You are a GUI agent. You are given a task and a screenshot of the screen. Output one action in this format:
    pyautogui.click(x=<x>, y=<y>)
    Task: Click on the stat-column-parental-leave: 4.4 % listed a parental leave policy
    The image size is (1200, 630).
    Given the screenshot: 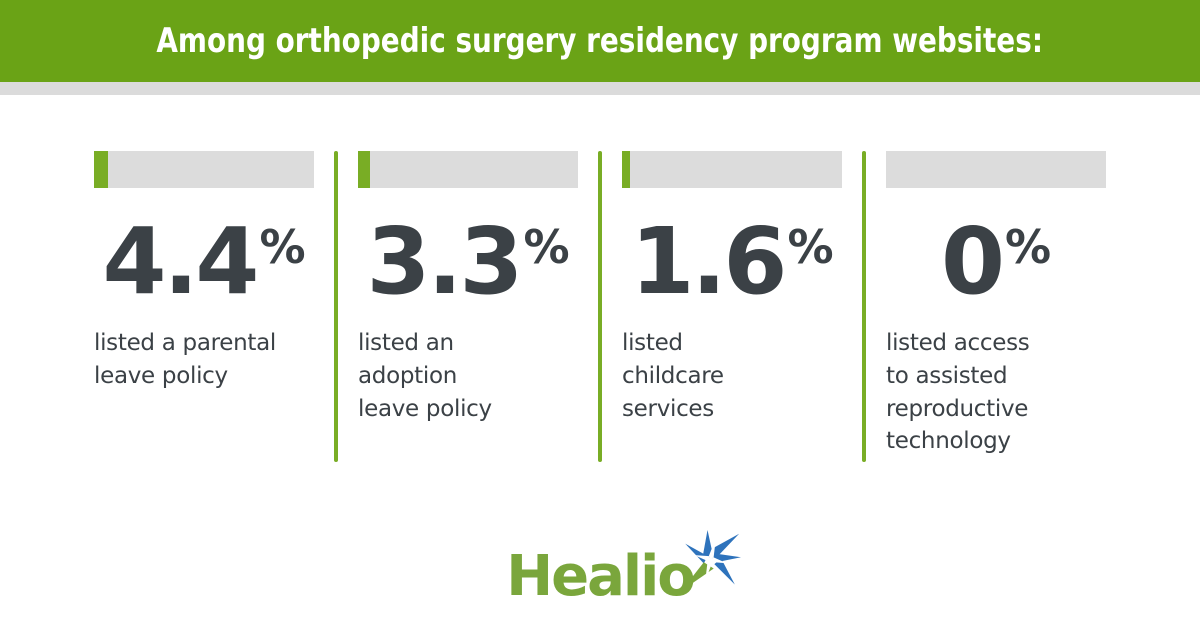 What is the action you would take?
    pyautogui.click(x=204, y=272)
    